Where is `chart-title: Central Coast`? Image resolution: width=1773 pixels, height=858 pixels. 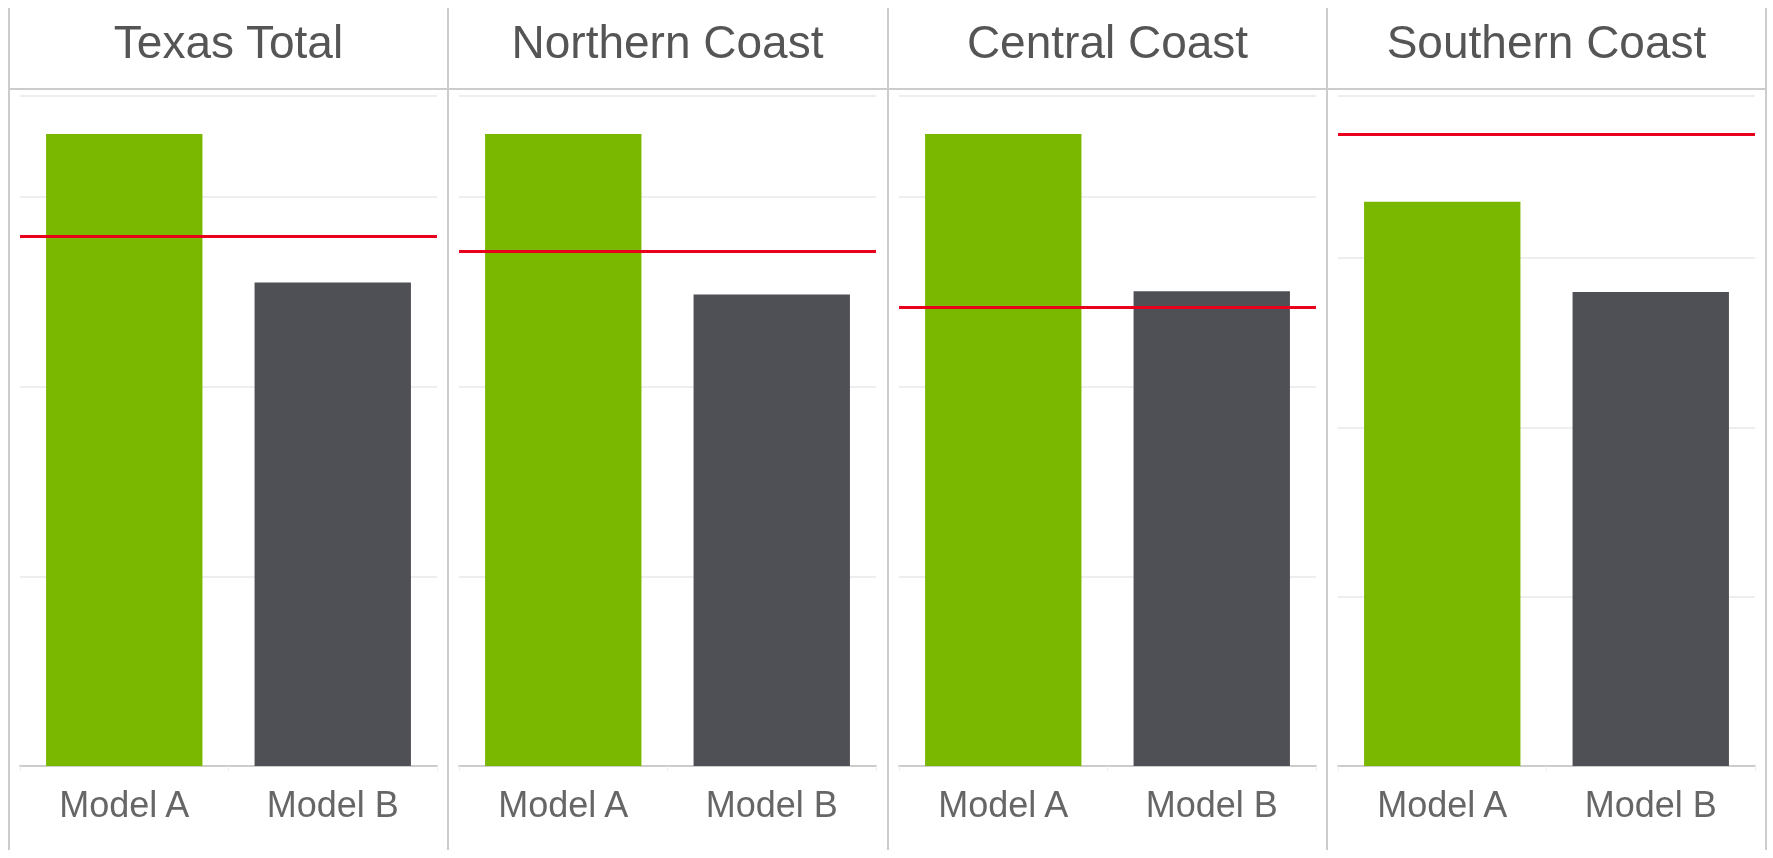
chart-title: Central Coast is located at coordinates (1107, 42).